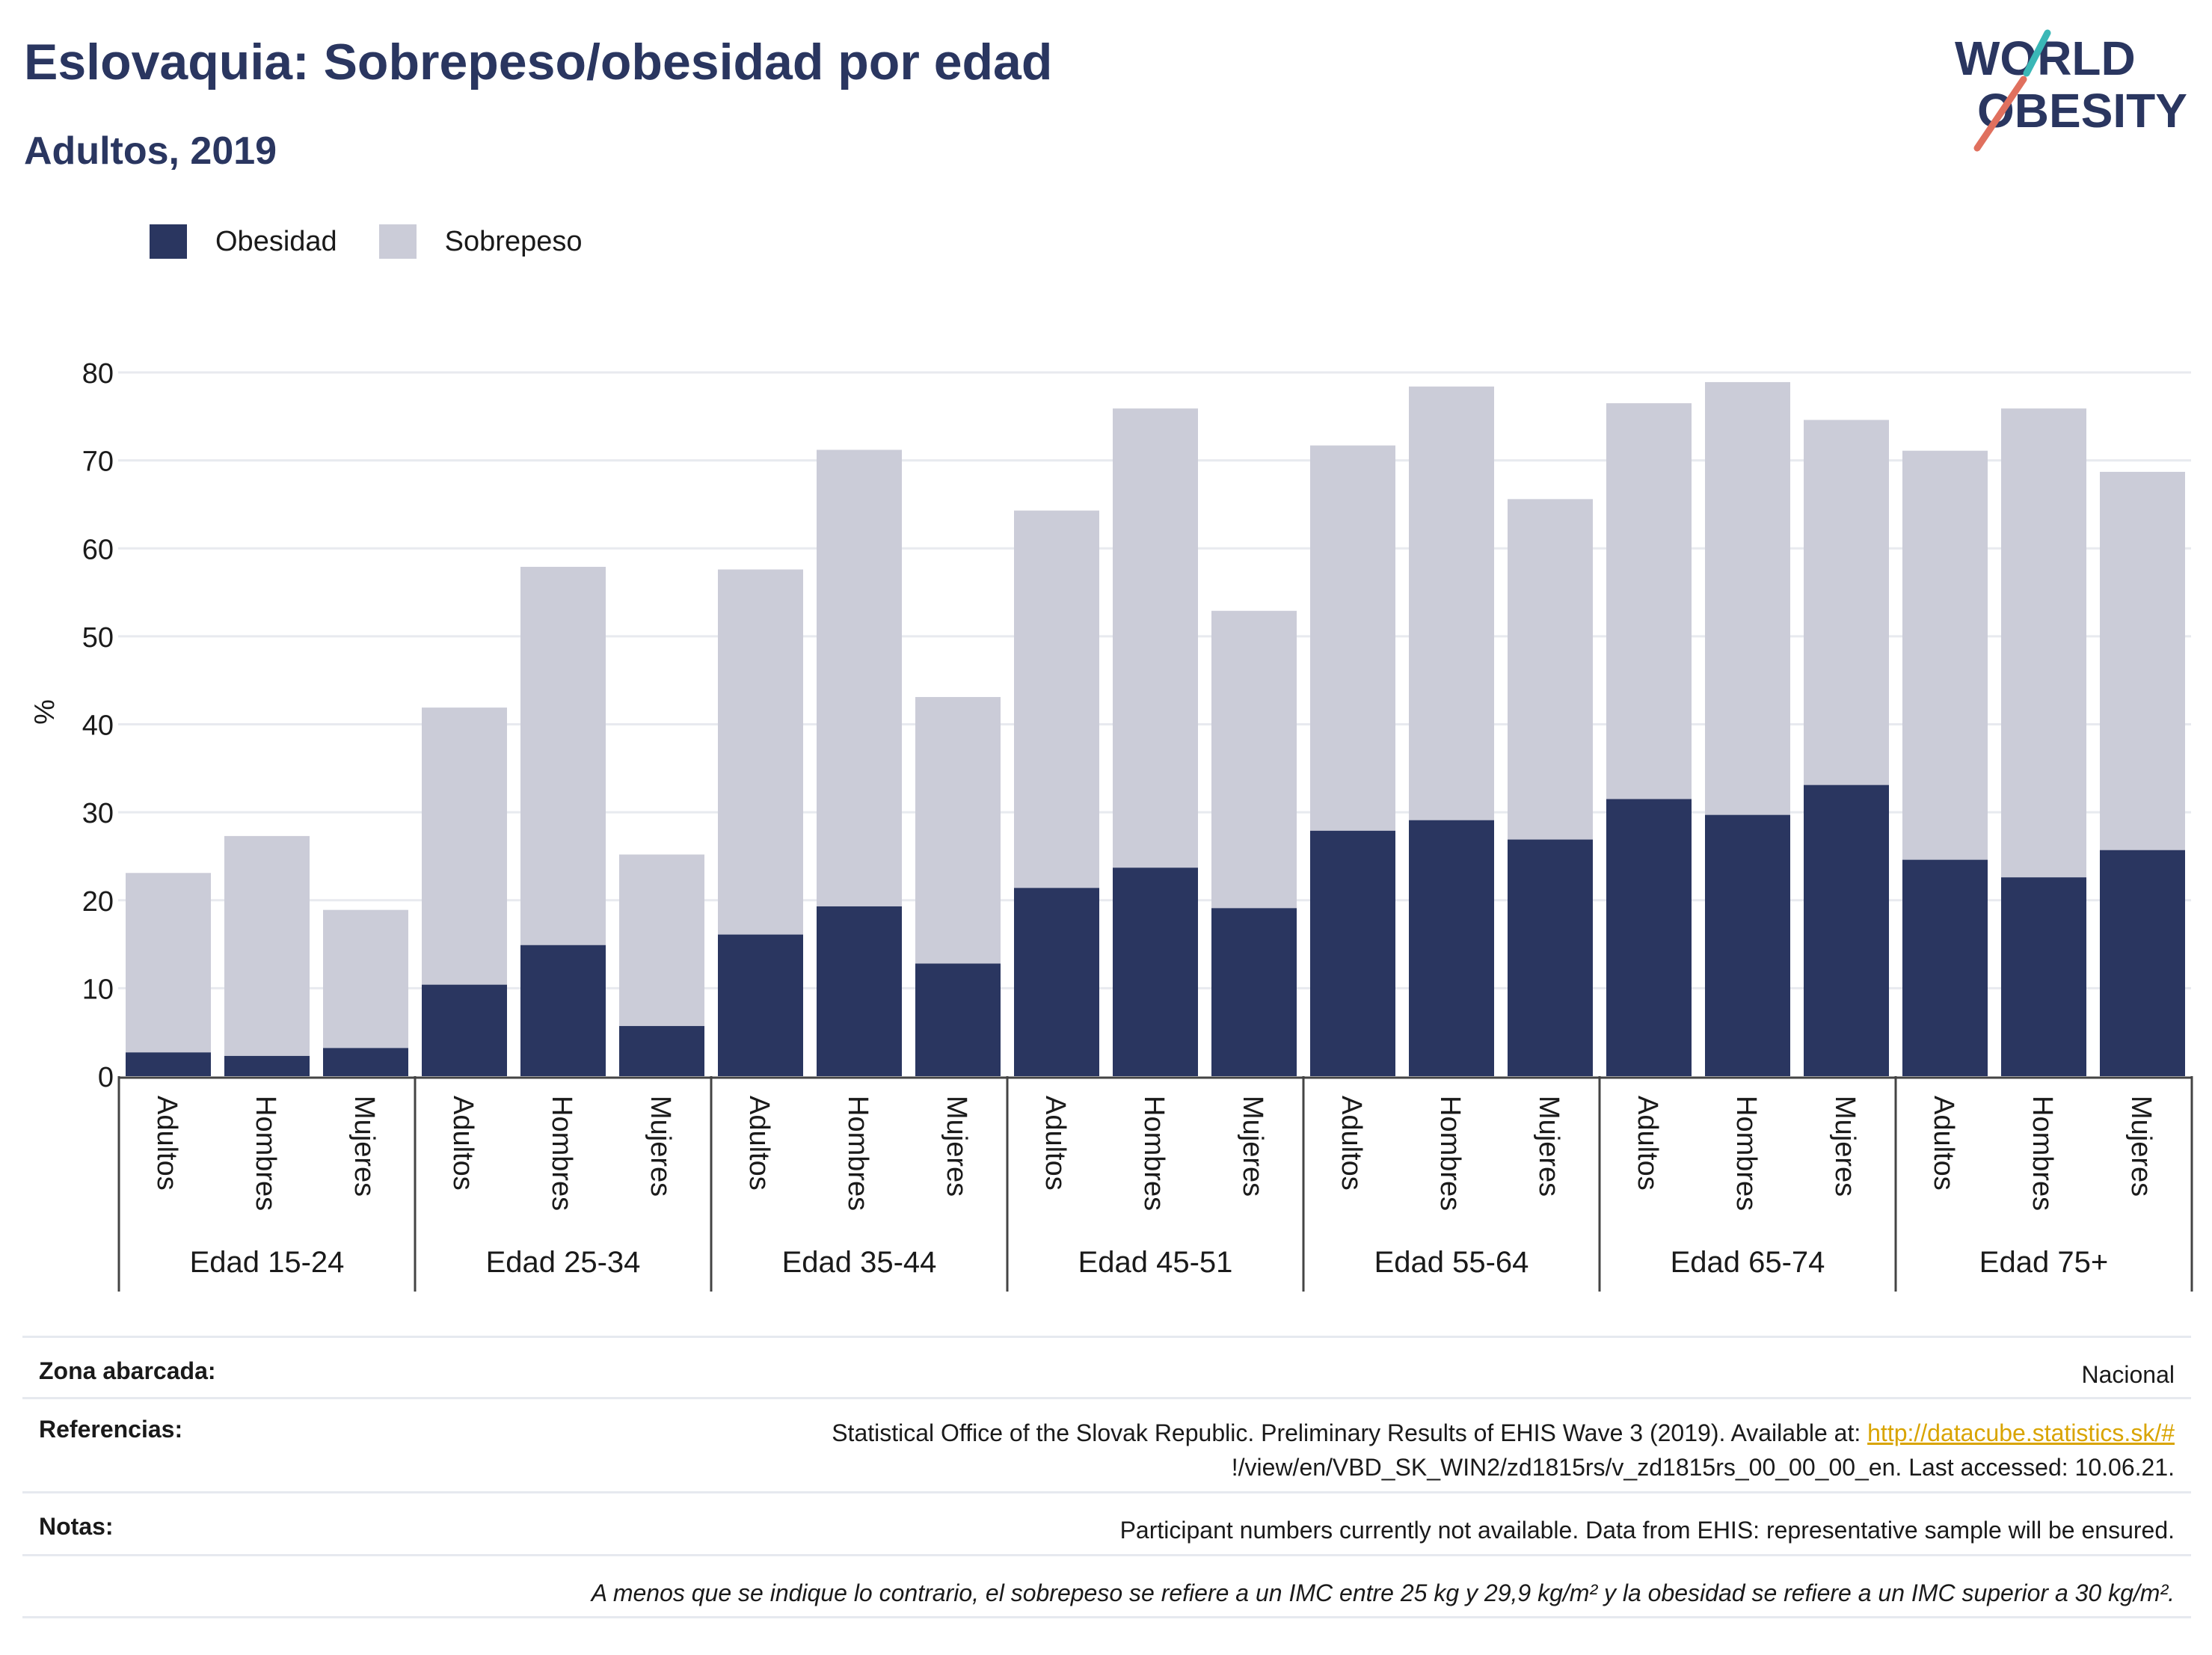 The height and width of the screenshot is (1655, 2212). What do you see at coordinates (150, 151) in the screenshot?
I see `chart-subtitle: Adultos, 2019` at bounding box center [150, 151].